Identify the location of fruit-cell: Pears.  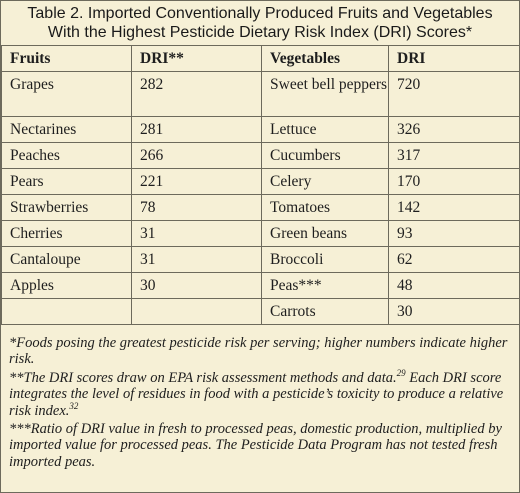
(66, 181).